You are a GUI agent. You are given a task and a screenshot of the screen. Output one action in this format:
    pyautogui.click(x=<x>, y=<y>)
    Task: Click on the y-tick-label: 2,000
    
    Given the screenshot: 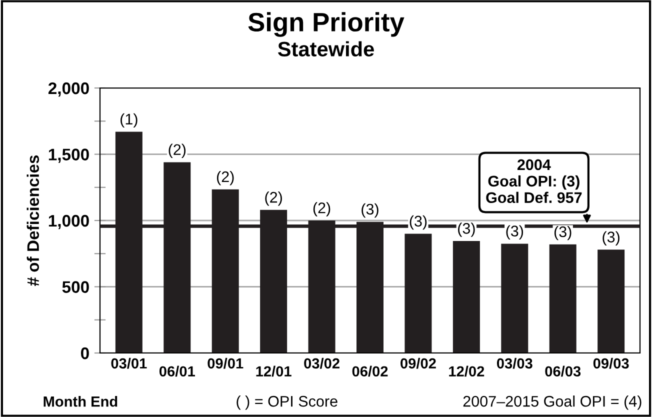 What is the action you would take?
    pyautogui.click(x=68, y=89)
    